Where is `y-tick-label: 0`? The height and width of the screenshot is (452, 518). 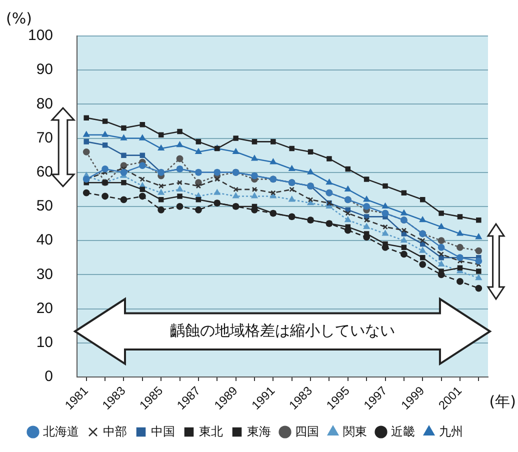
y-tick-label: 0 is located at coordinates (49, 377).